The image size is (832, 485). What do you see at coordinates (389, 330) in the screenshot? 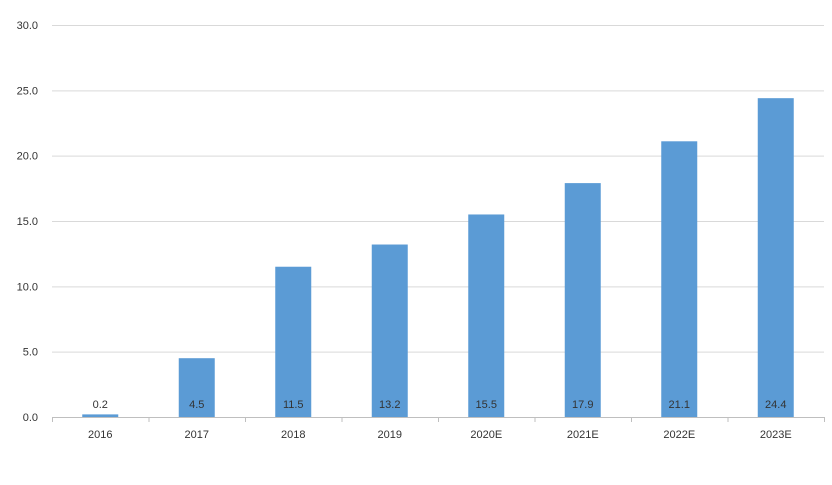
I see `bar-2019` at bounding box center [389, 330].